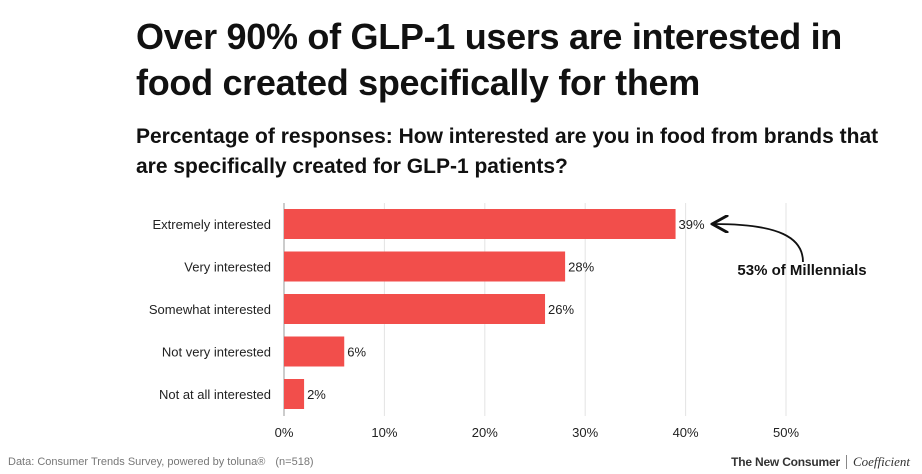 The height and width of the screenshot is (474, 922). Describe the element at coordinates (561, 309) in the screenshot. I see `value-label: 26%` at that location.